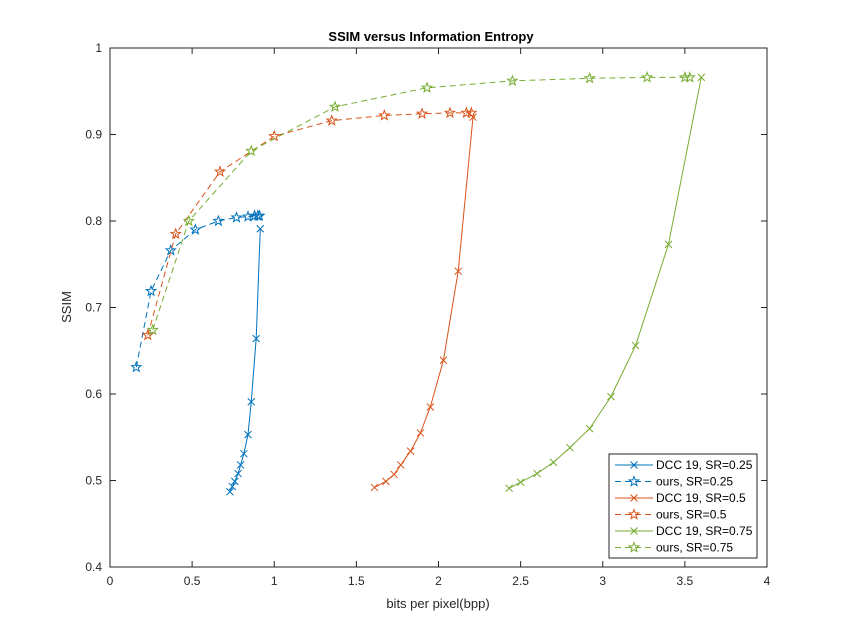 The image size is (847, 637). What do you see at coordinates (767, 581) in the screenshot?
I see `x-tick-label: 4` at bounding box center [767, 581].